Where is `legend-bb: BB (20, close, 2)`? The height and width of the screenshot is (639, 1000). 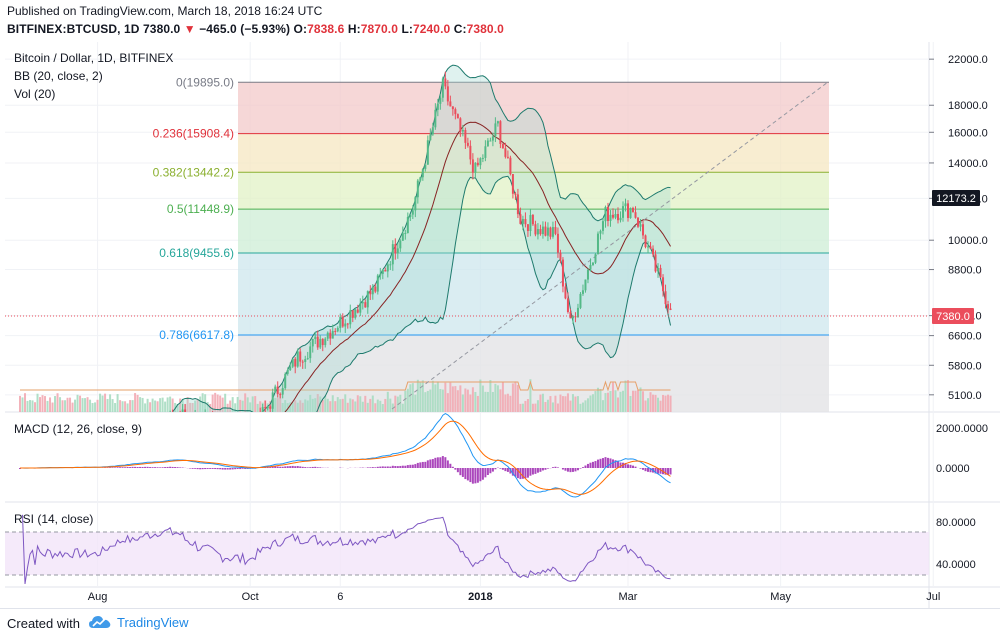
legend-bb: BB (20, close, 2) is located at coordinates (58, 76).